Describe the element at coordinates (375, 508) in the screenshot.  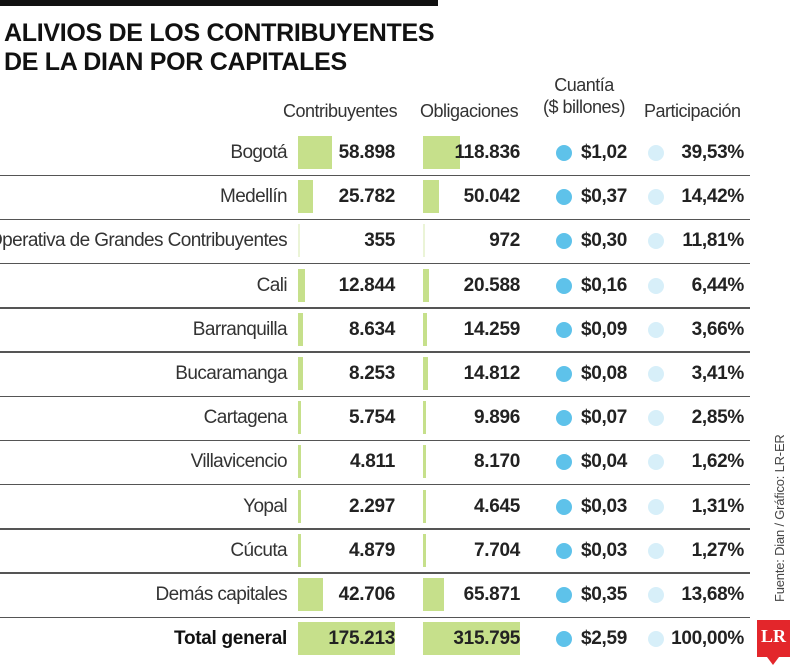
I see `table-row: Yopal 2.297 4.645 $0,03 1,31%` at that location.